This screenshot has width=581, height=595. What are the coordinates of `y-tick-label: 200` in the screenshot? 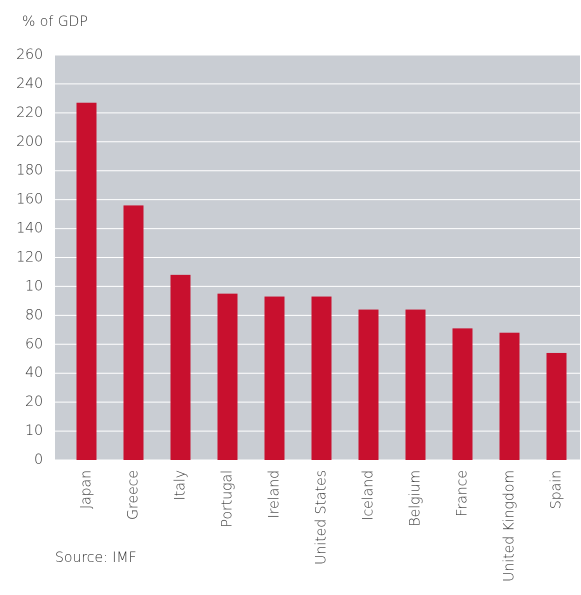 It's located at (29, 142).